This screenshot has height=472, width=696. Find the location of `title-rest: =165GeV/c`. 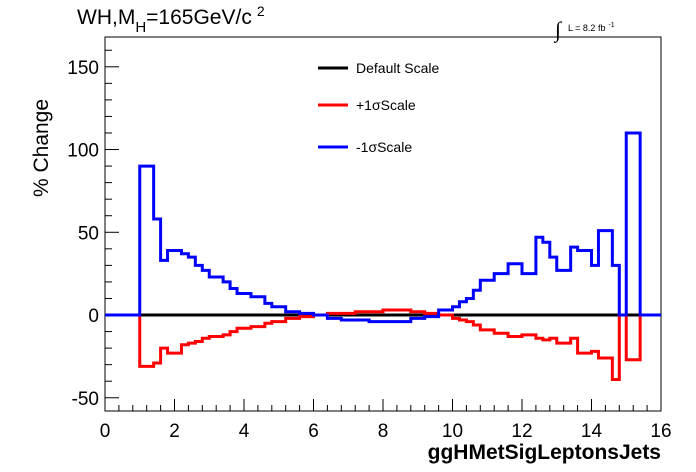

title-rest: =165GeV/c is located at coordinates (199, 17).